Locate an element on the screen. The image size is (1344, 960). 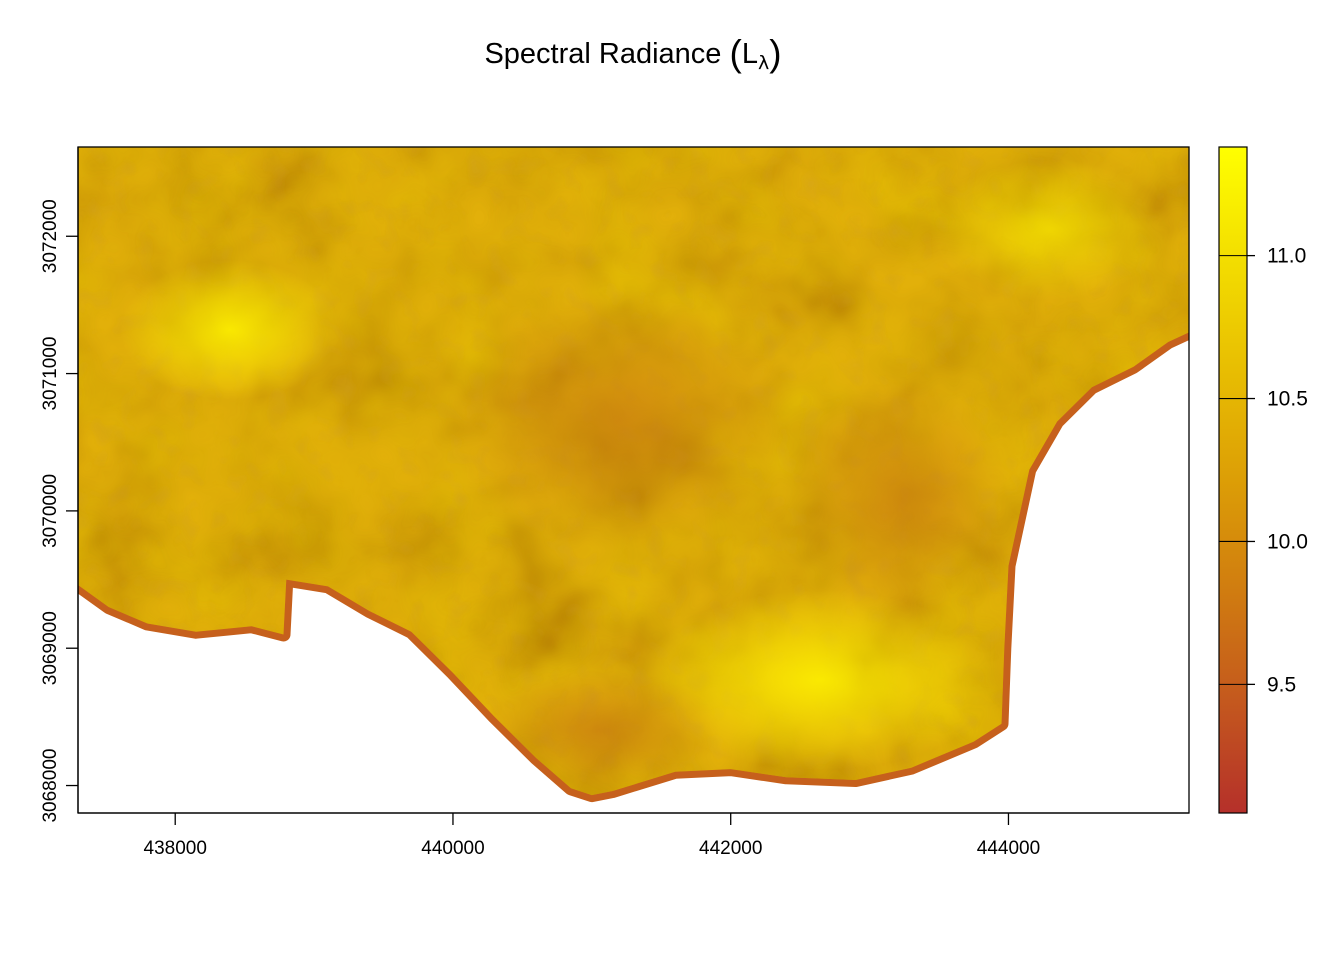
y-tick-label: 3071000 is located at coordinates (50, 374).